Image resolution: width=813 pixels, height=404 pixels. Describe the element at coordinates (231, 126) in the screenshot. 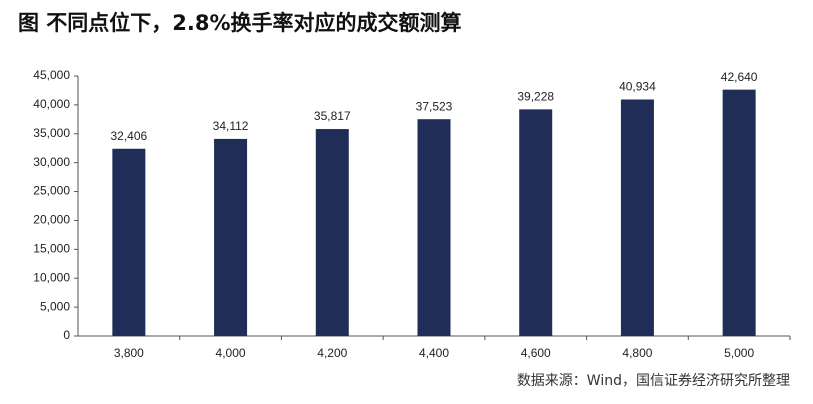

I see `data-label: 34,112` at that location.